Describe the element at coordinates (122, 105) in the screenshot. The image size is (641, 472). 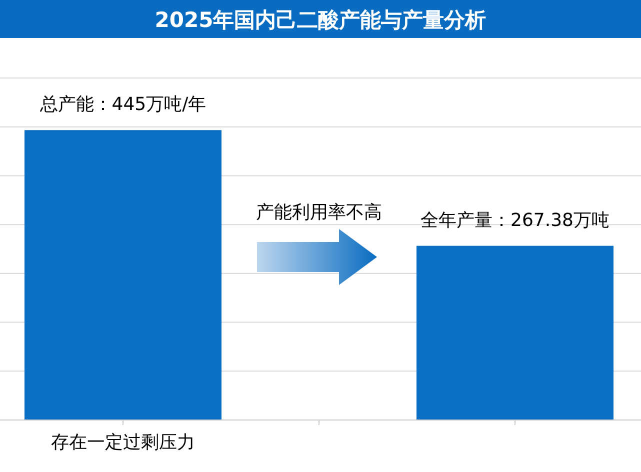
I see `data-label: 总产能：445万吨/年` at that location.